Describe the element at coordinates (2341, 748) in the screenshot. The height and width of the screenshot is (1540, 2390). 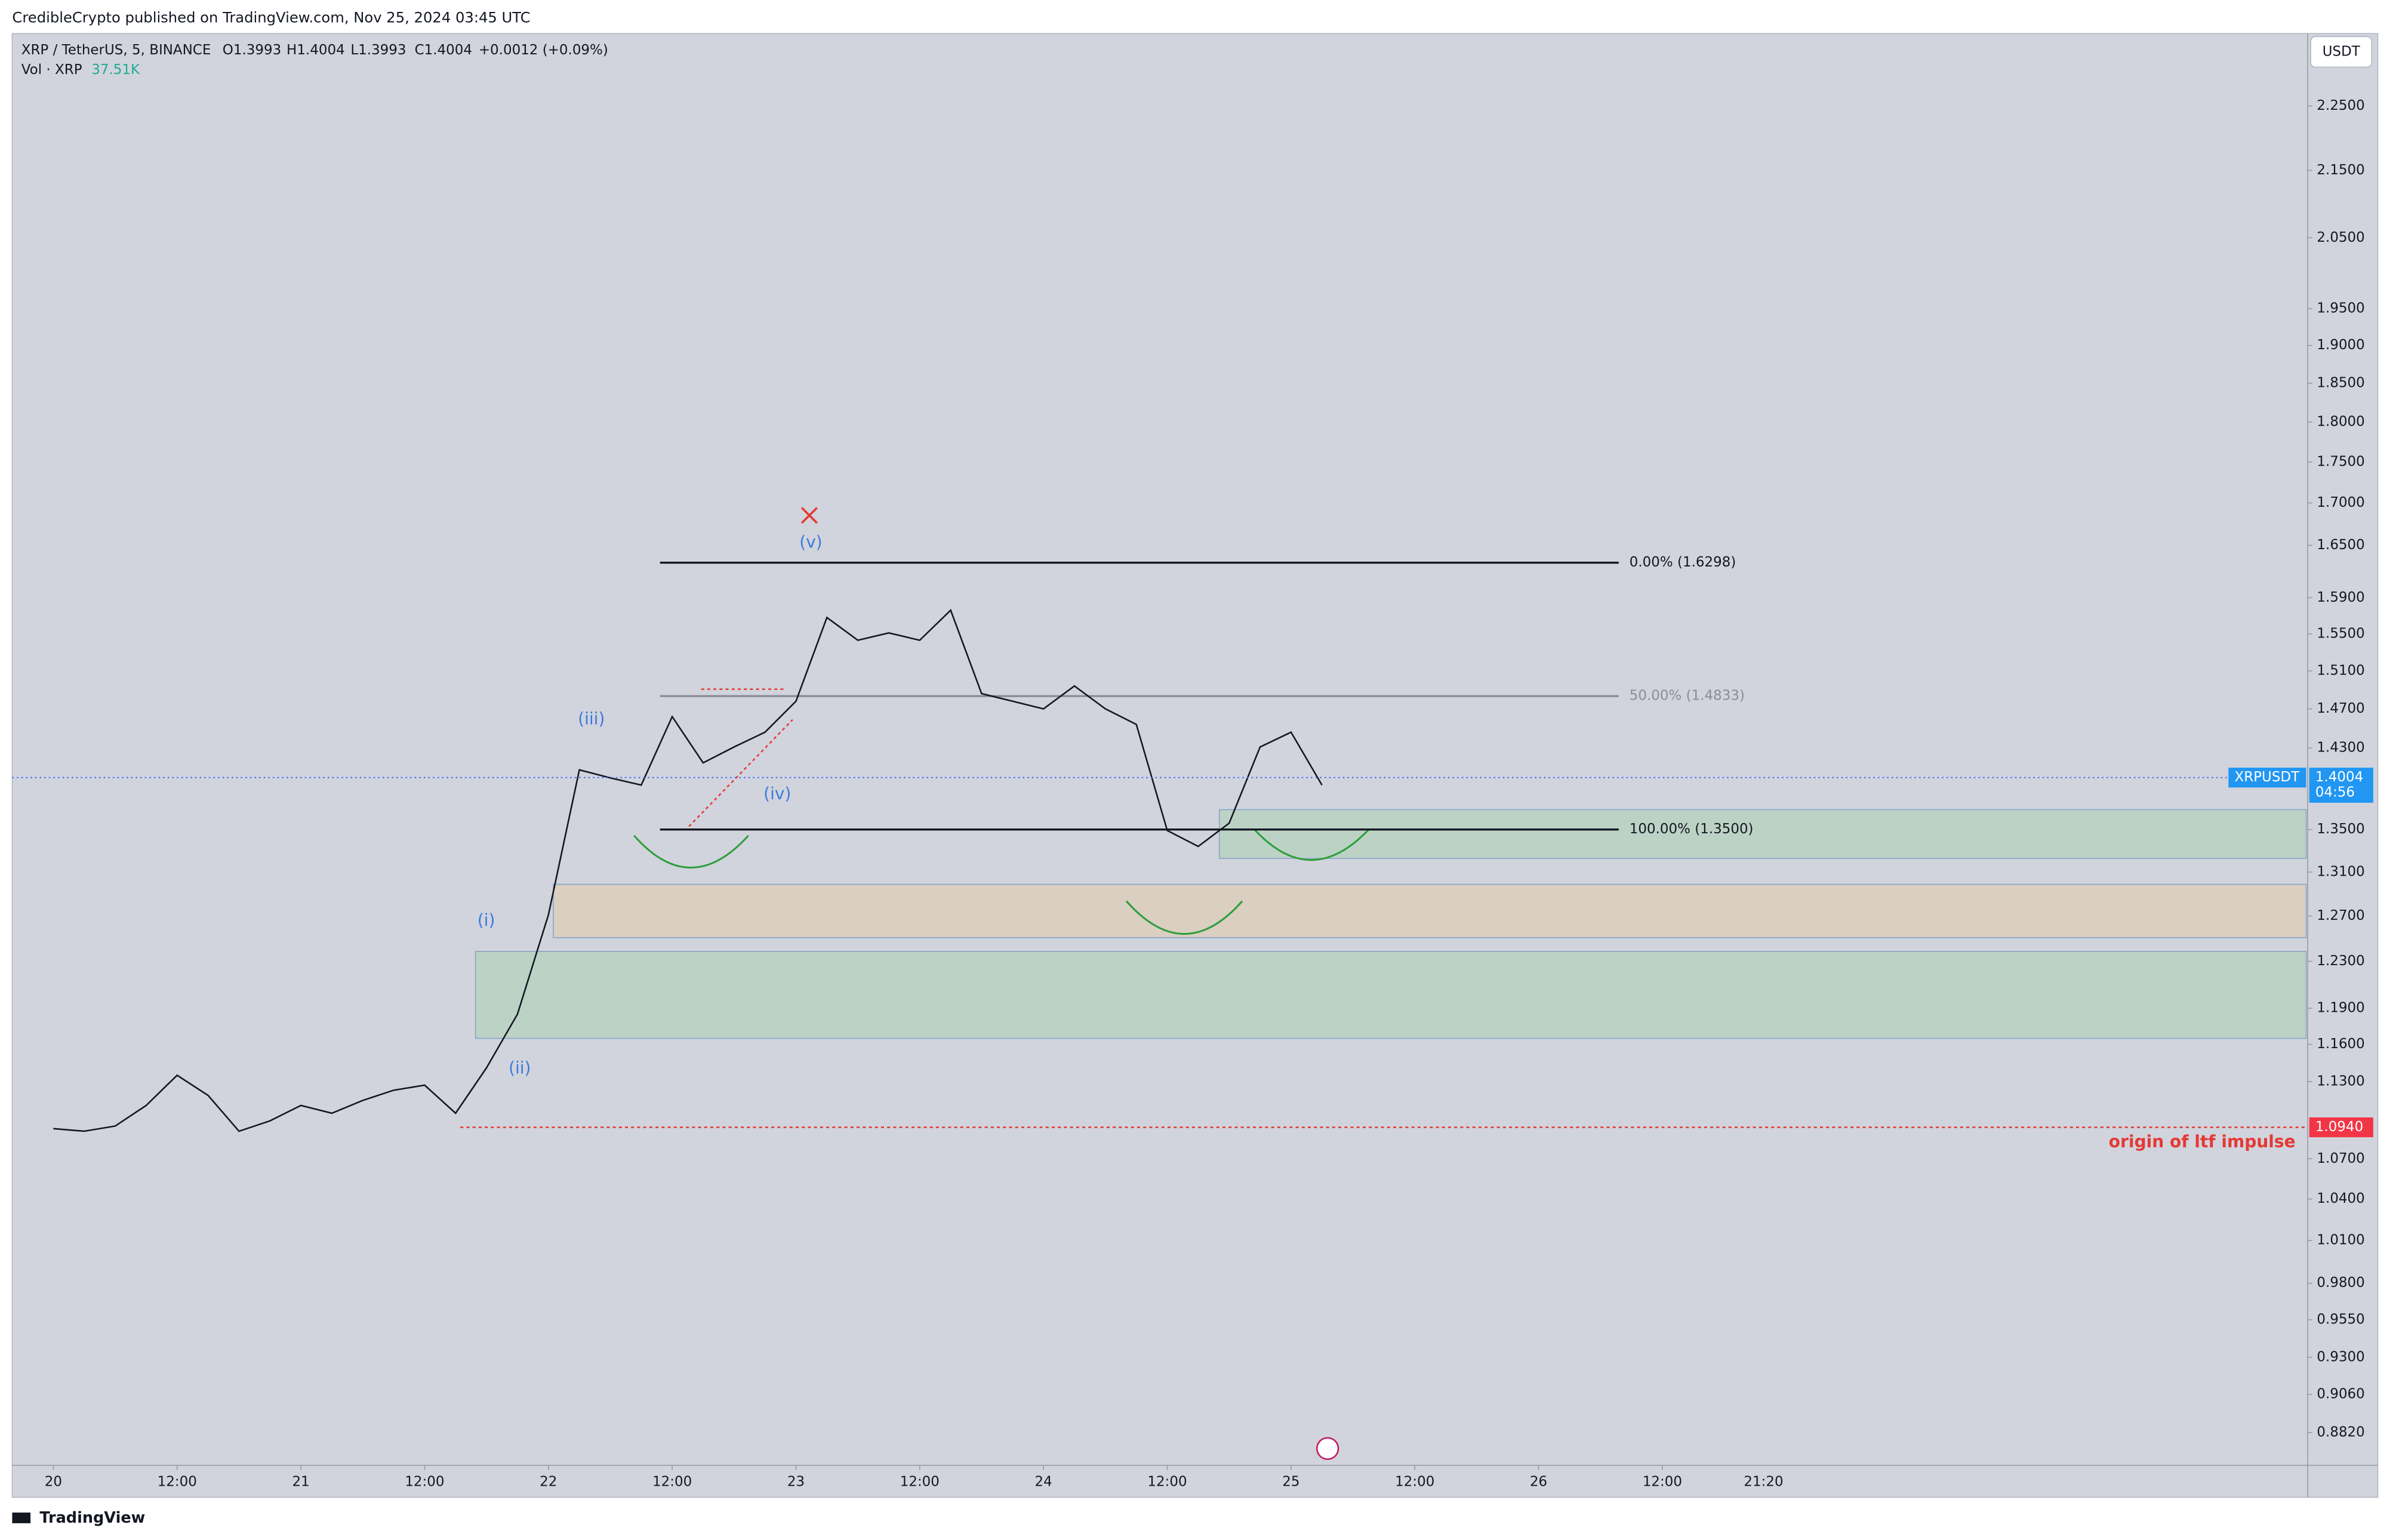
I see `y-tick-label: 1.4300` at that location.